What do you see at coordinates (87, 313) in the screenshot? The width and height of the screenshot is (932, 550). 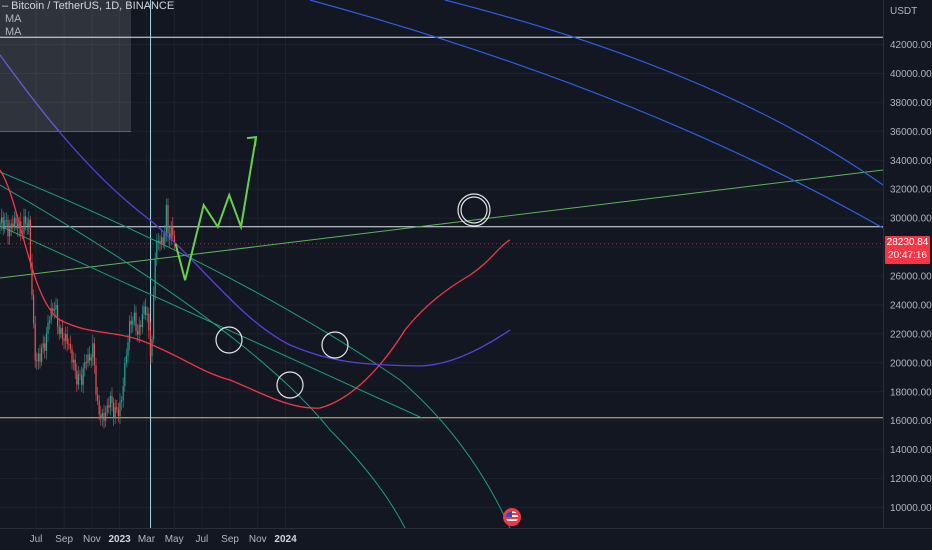 I see `candles-group` at bounding box center [87, 313].